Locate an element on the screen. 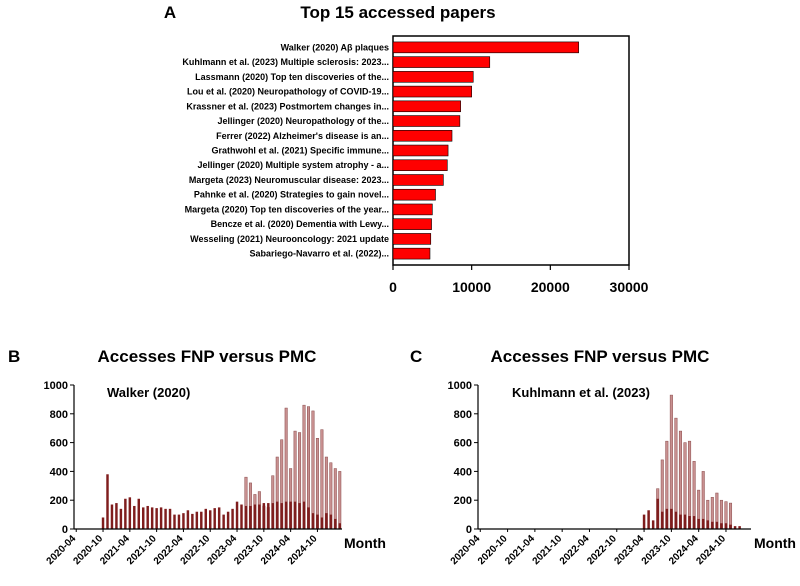  panel-c-letter: C is located at coordinates (416, 356).